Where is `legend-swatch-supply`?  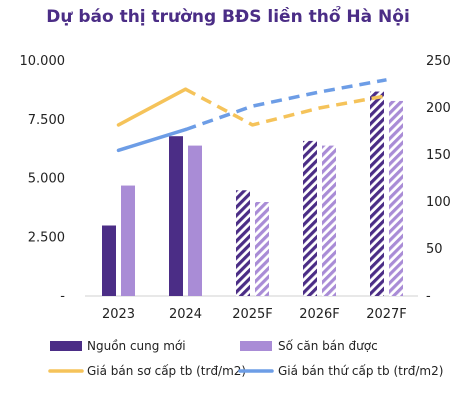 legend-swatch-supply is located at coordinates (66, 346).